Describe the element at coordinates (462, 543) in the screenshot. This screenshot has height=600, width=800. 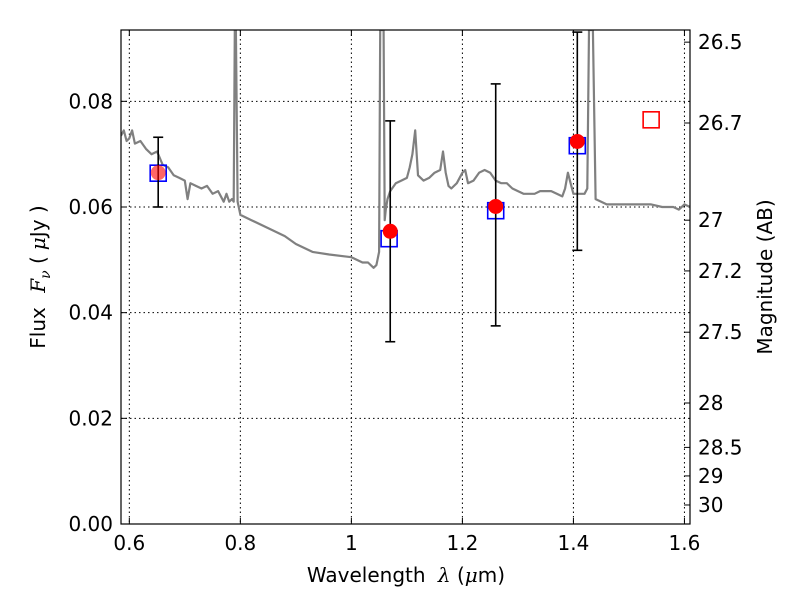
I see `x-tick-label: 1.2` at that location.